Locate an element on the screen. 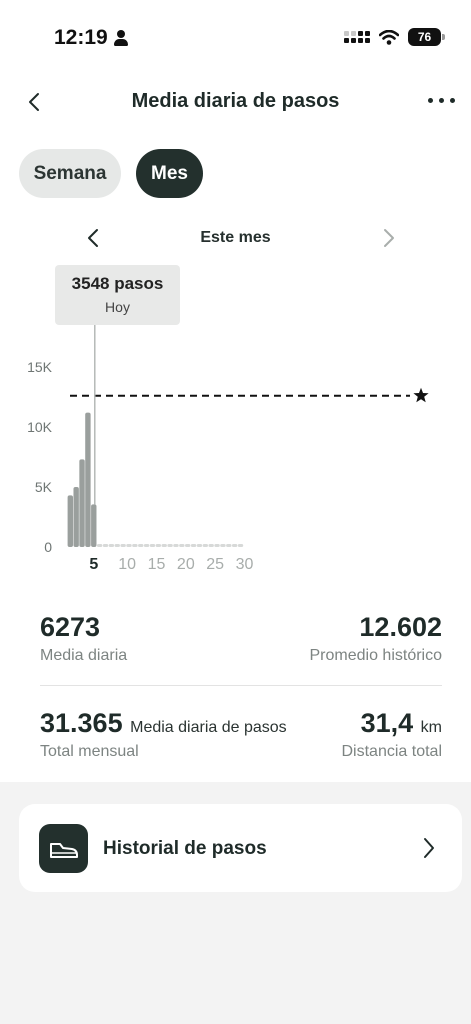  cellular-signal-icon is located at coordinates (357, 37).